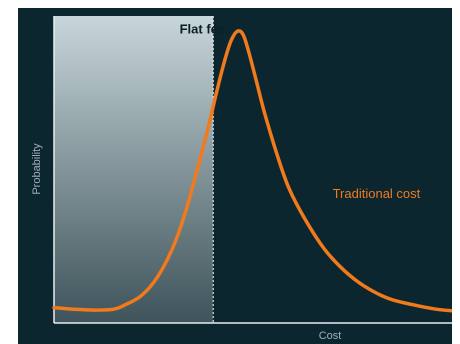 The height and width of the screenshot is (344, 460). Describe the element at coordinates (203, 28) in the screenshot. I see `flat-fee-label: Flat fee` at that location.